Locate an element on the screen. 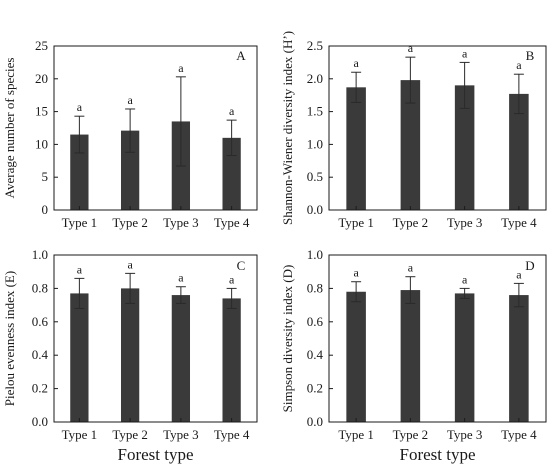  y-axis-label: Simpson diversity index (D) is located at coordinates (287, 339).